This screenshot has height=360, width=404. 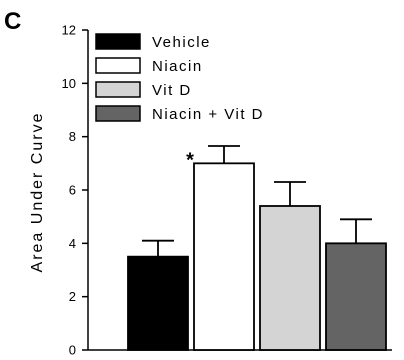 What do you see at coordinates (69, 83) in the screenshot?
I see `y-tick-label-5: 10` at bounding box center [69, 83].